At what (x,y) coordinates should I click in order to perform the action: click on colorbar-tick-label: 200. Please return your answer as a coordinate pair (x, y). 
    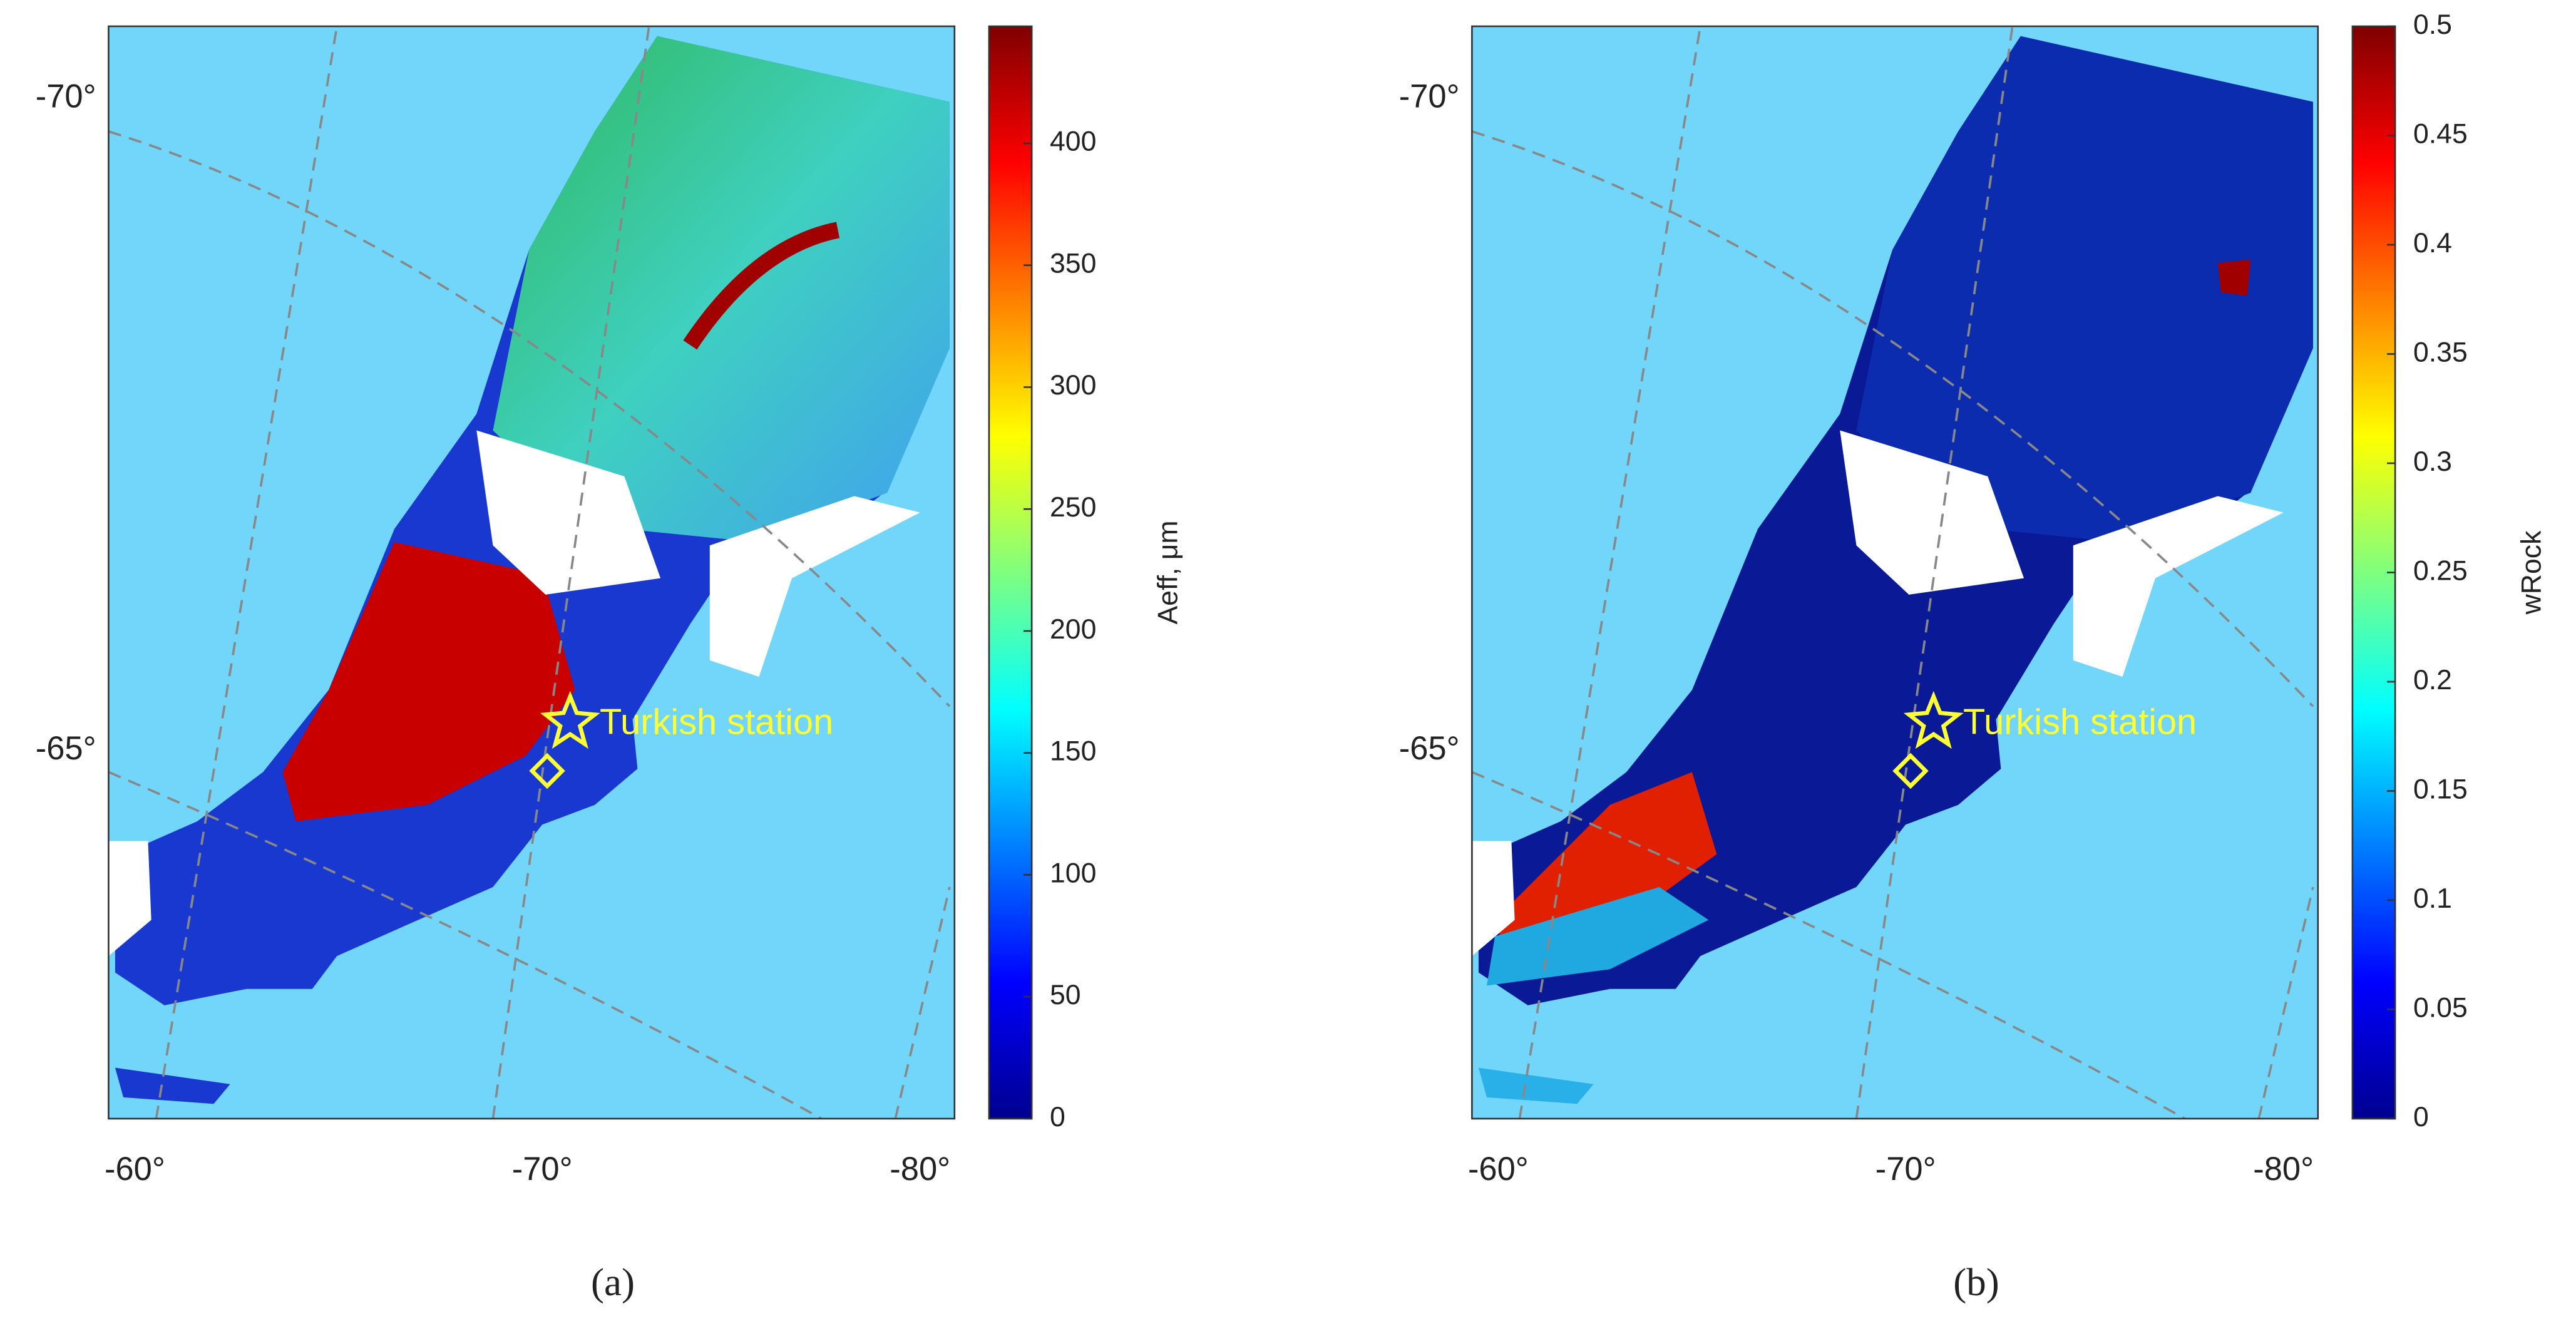
    Looking at the image, I should click on (1073, 629).